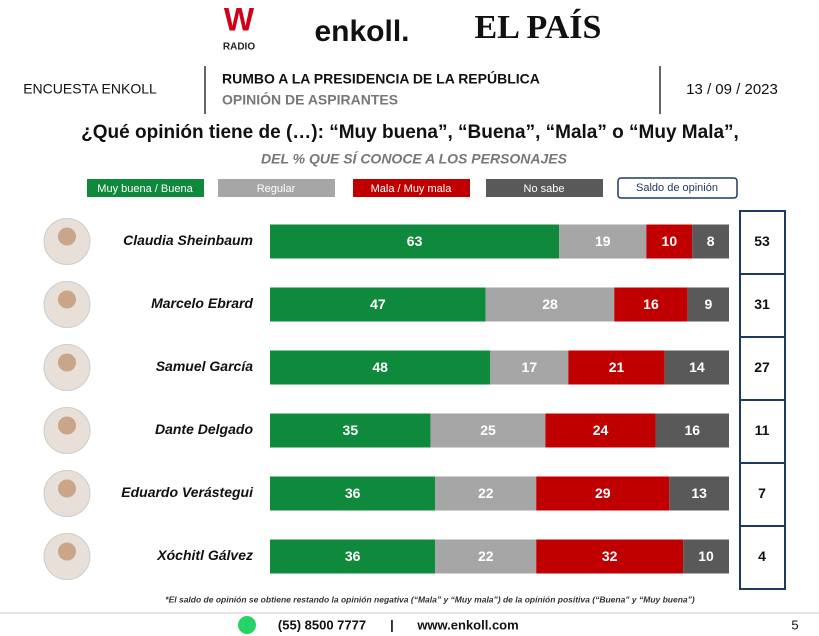 The image size is (819, 636). What do you see at coordinates (188, 240) in the screenshot?
I see `category-label: Claudia Sheinbaum` at bounding box center [188, 240].